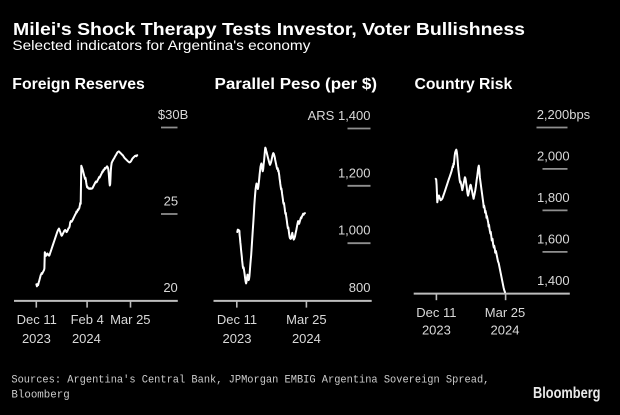  Describe the element at coordinates (296, 84) in the screenshot. I see `svg-text: Parallel Peso (per $)` at that location.